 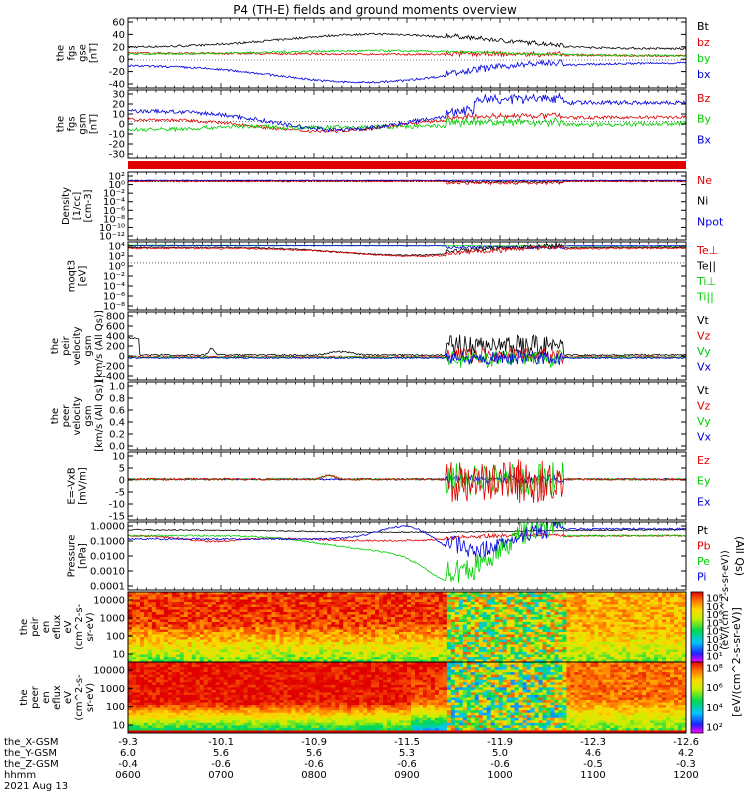 I want to click on y-tick-label: 60, so click(x=118, y=23).